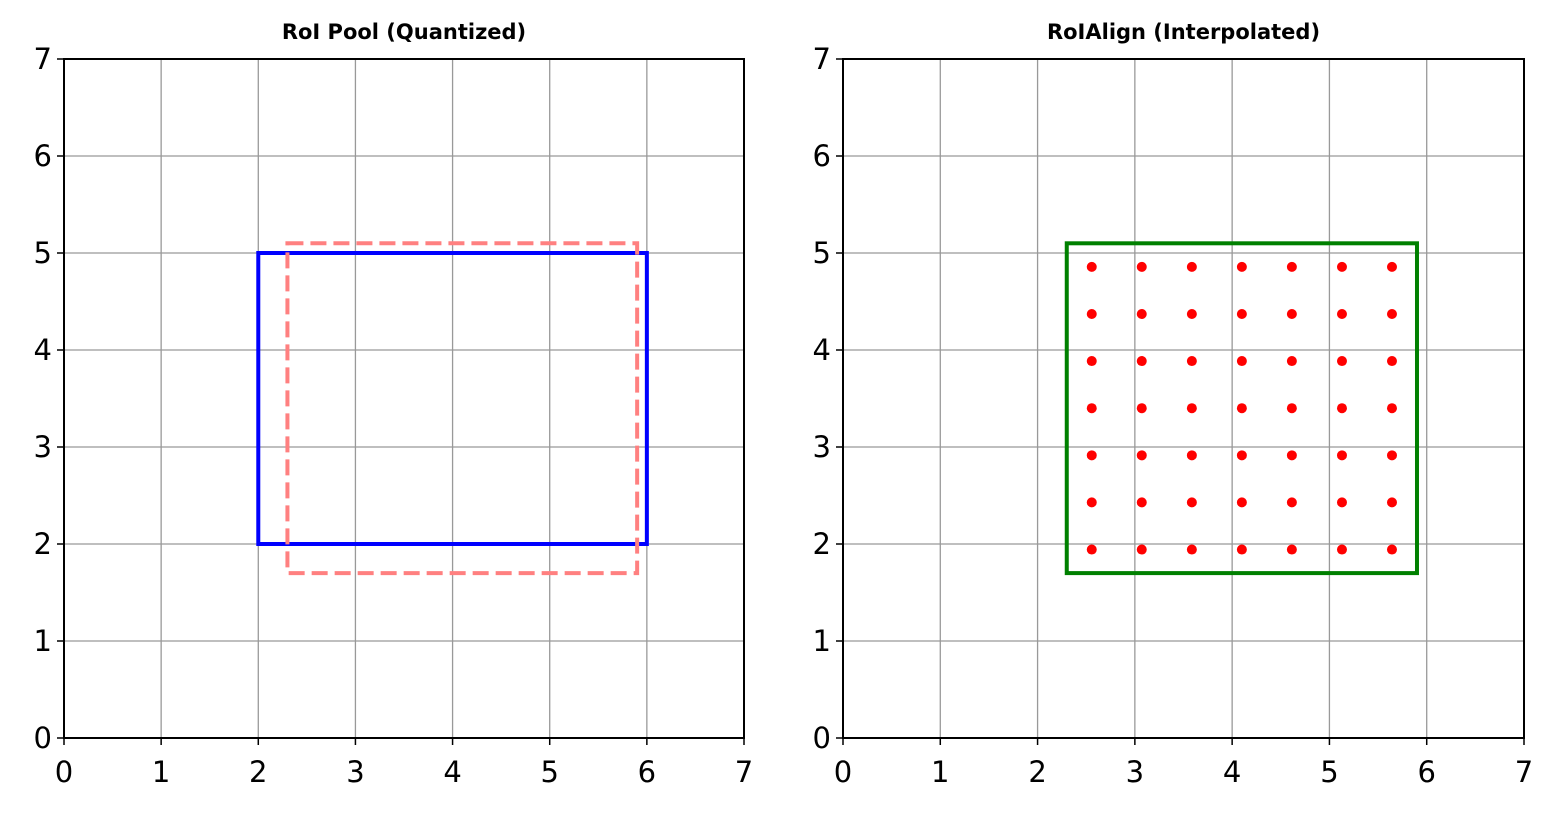 The image size is (1556, 816). What do you see at coordinates (1183, 32) in the screenshot?
I see `chart-title: RoIAlign (Interpolated)` at bounding box center [1183, 32].